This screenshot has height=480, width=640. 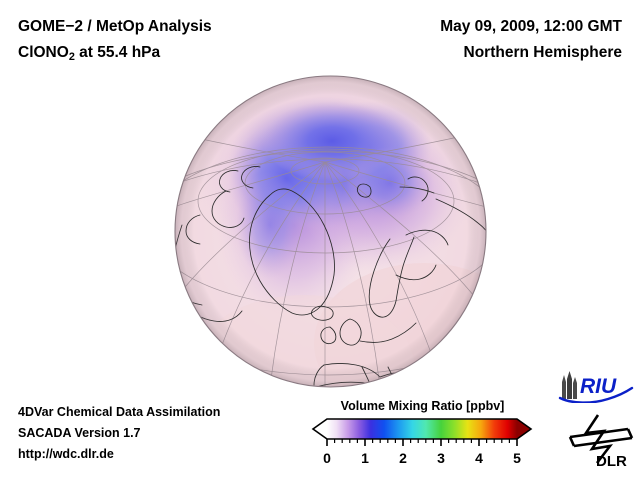 What do you see at coordinates (569, 385) in the screenshot?
I see `riu-tower-icon` at bounding box center [569, 385].